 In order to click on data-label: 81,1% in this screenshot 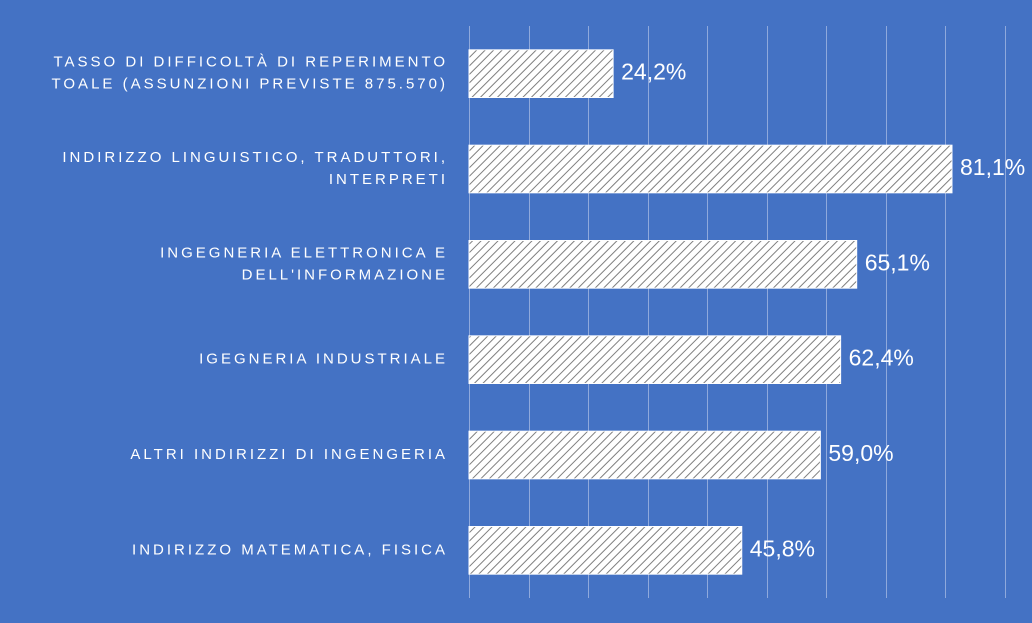, I will do `click(992, 167)`.